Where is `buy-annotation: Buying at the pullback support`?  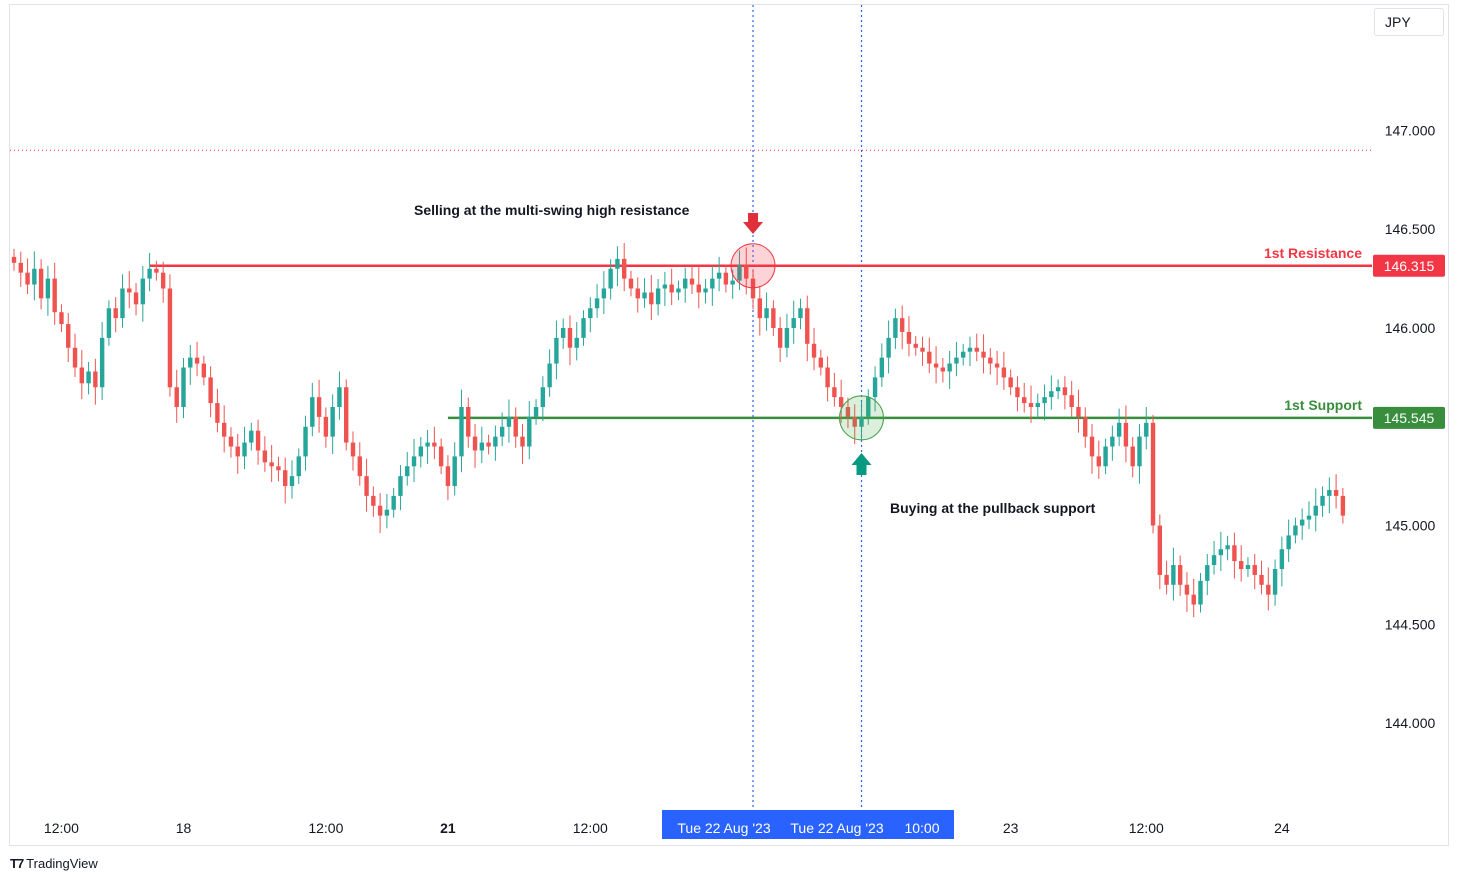 buy-annotation: Buying at the pullback support is located at coordinates (993, 508).